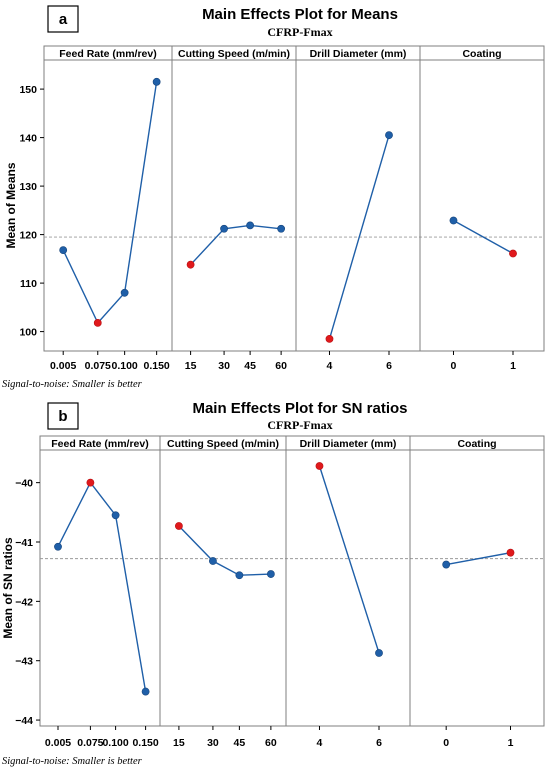 The height and width of the screenshot is (779, 550). I want to click on y-axis-label: Mean of Means, so click(11, 205).